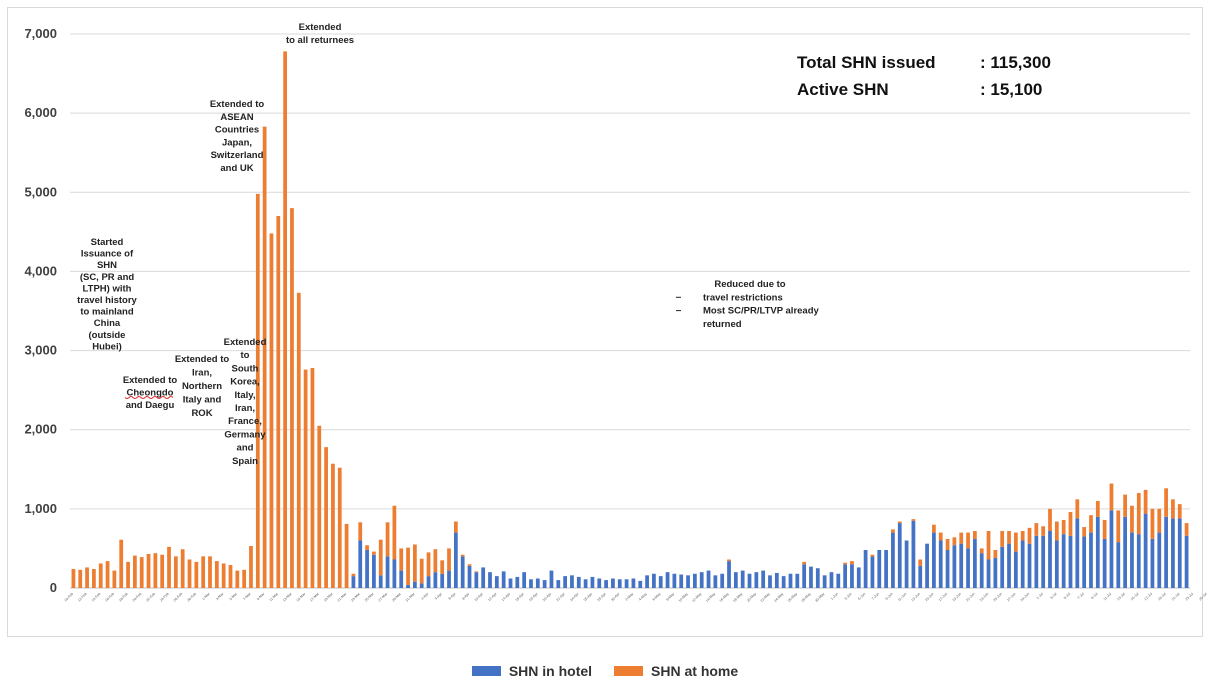 This screenshot has width=1210, height=682. Describe the element at coordinates (164, 597) in the screenshot. I see `x-tick-label: 24-Feb` at that location.